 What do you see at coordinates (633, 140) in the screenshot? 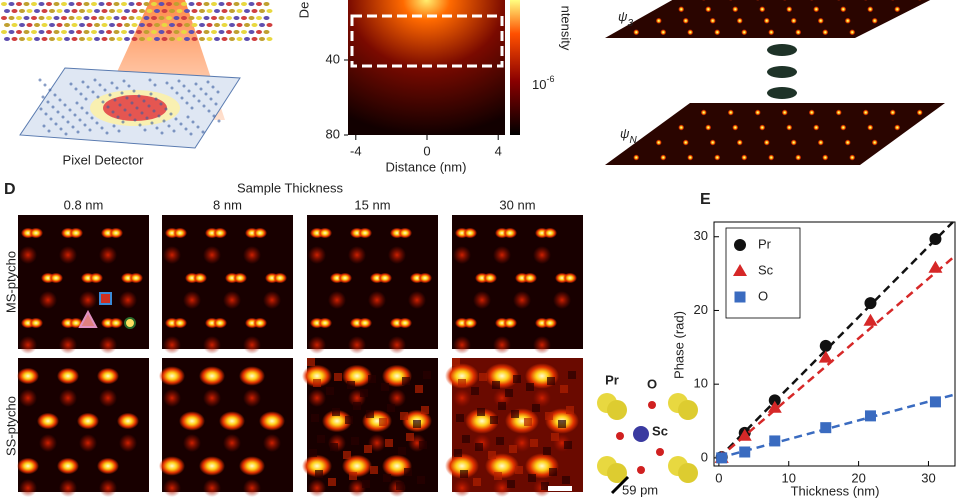
I see `psi-sub: N` at bounding box center [633, 140].